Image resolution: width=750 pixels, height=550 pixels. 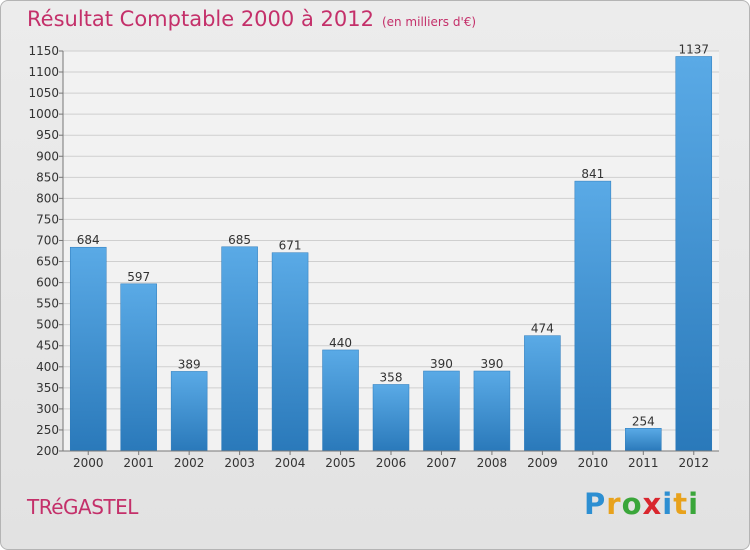 What do you see at coordinates (47, 430) in the screenshot?
I see `y-tick-label: 250` at bounding box center [47, 430].